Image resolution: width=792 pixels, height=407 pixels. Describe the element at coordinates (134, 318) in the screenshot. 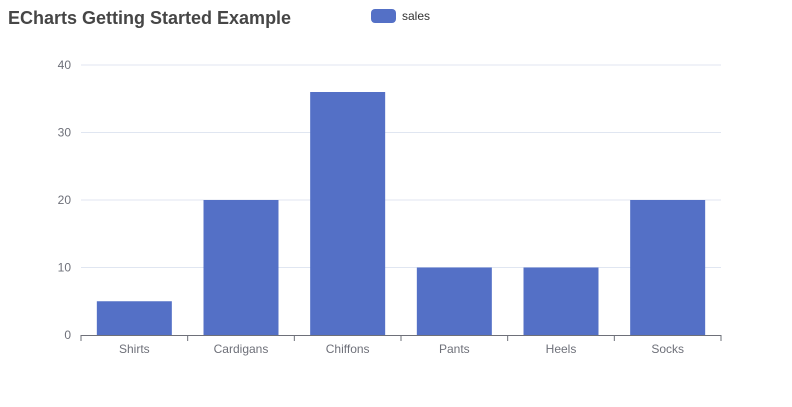

I see `bar-shirts` at that location.